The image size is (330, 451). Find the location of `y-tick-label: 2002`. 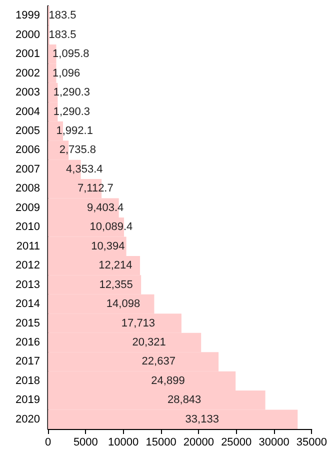

y-tick-label: 2002 is located at coordinates (28, 73).